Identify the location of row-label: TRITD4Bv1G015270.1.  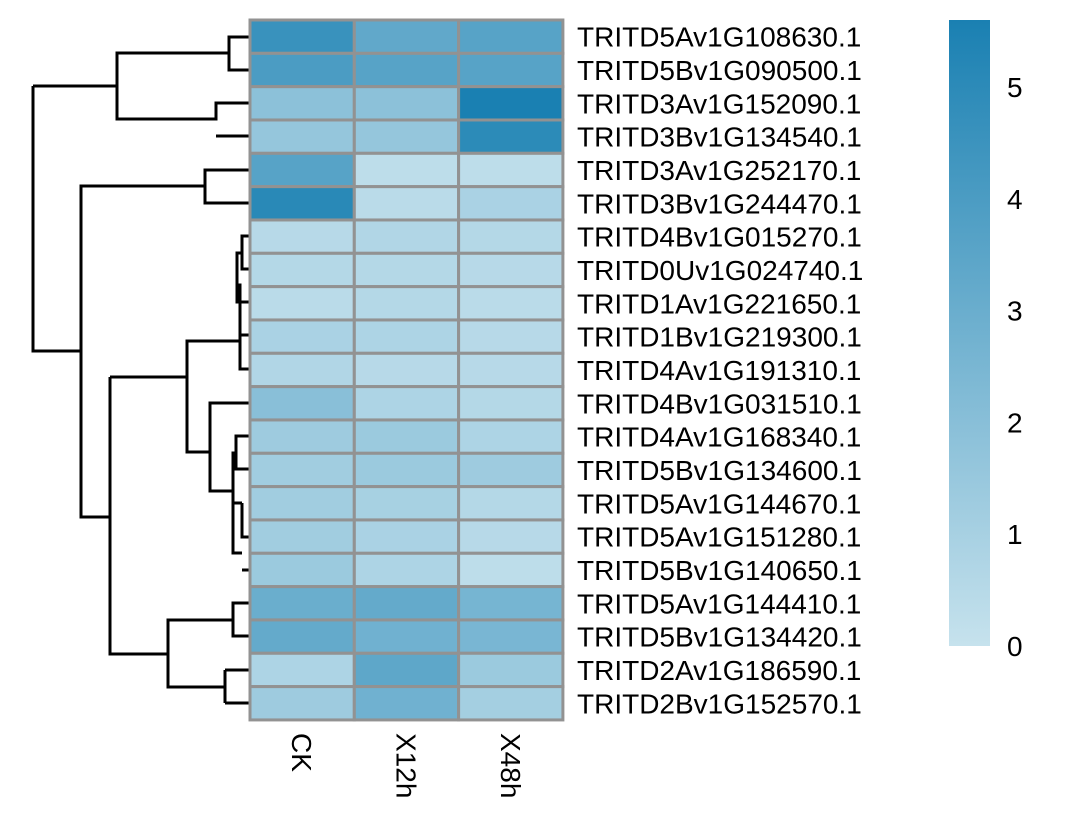
(719, 237).